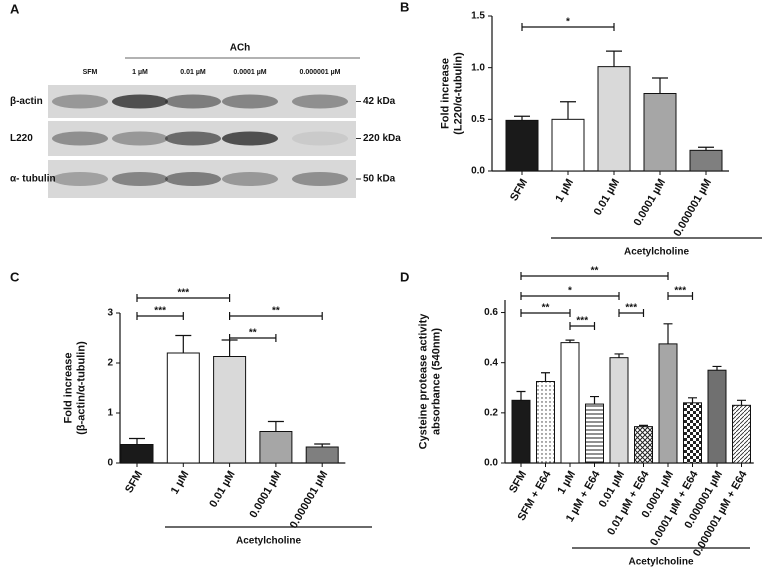 The width and height of the screenshot is (768, 568). I want to click on panel-letter: C, so click(15, 276).